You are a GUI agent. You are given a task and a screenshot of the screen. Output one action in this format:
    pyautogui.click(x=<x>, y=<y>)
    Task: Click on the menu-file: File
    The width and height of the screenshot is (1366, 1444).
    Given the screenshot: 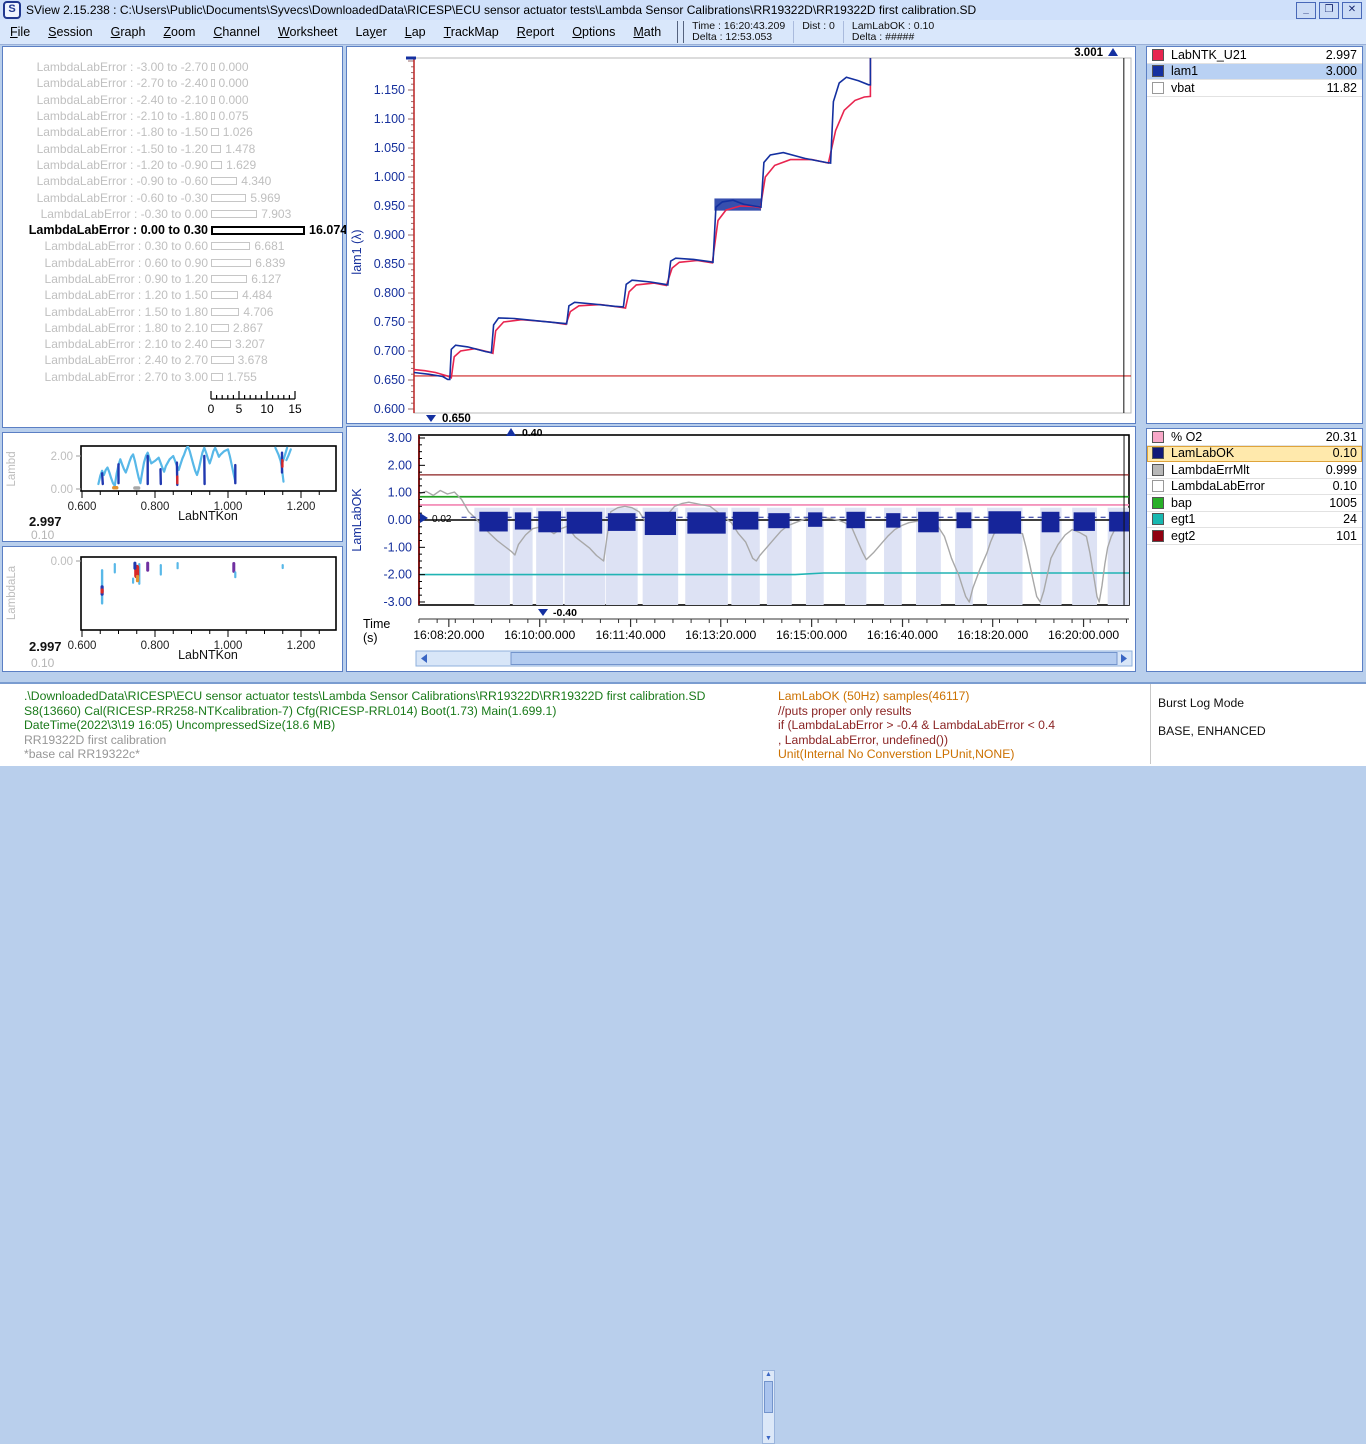 What is the action you would take?
    pyautogui.click(x=20, y=32)
    